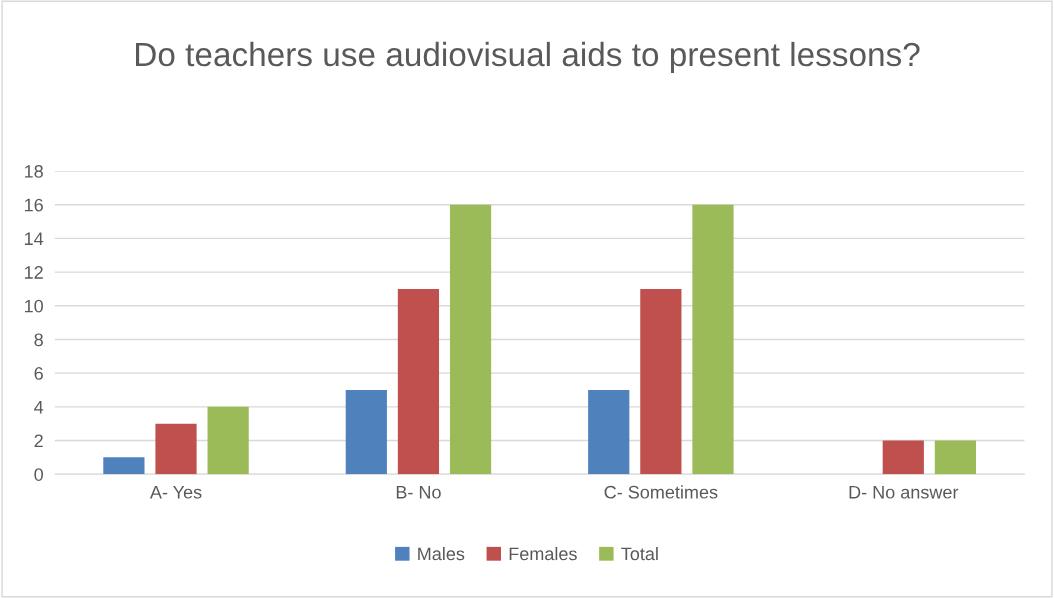  What do you see at coordinates (33, 272) in the screenshot?
I see `y-tick-label: 12` at bounding box center [33, 272].